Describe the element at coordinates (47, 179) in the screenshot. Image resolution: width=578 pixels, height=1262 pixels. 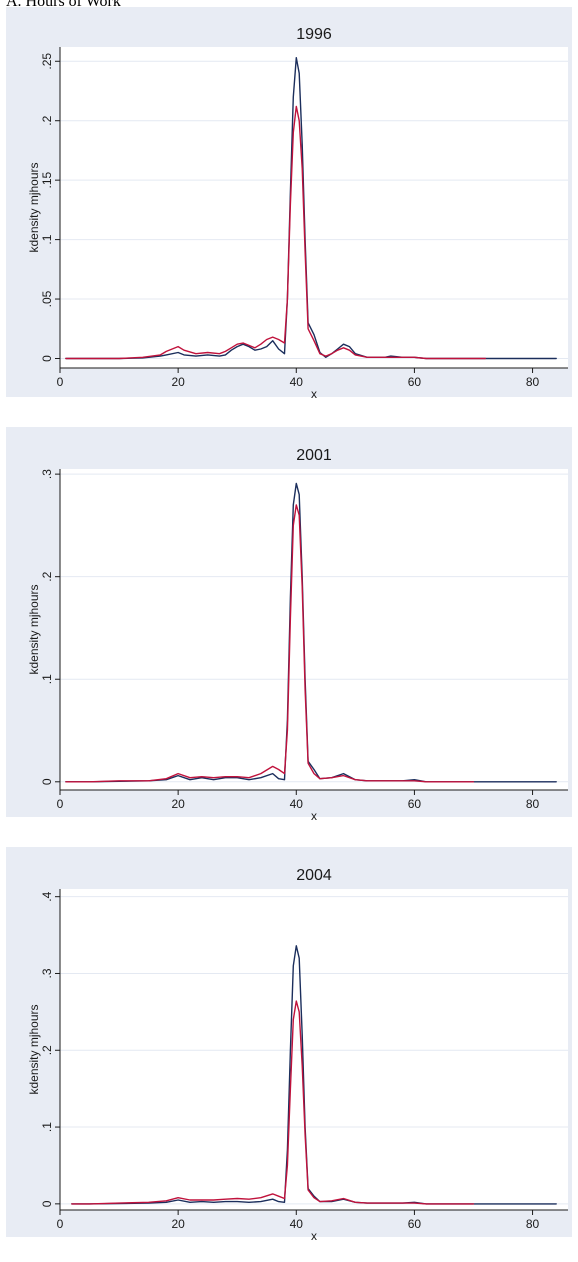
I see `y-tick-label: .15` at that location.